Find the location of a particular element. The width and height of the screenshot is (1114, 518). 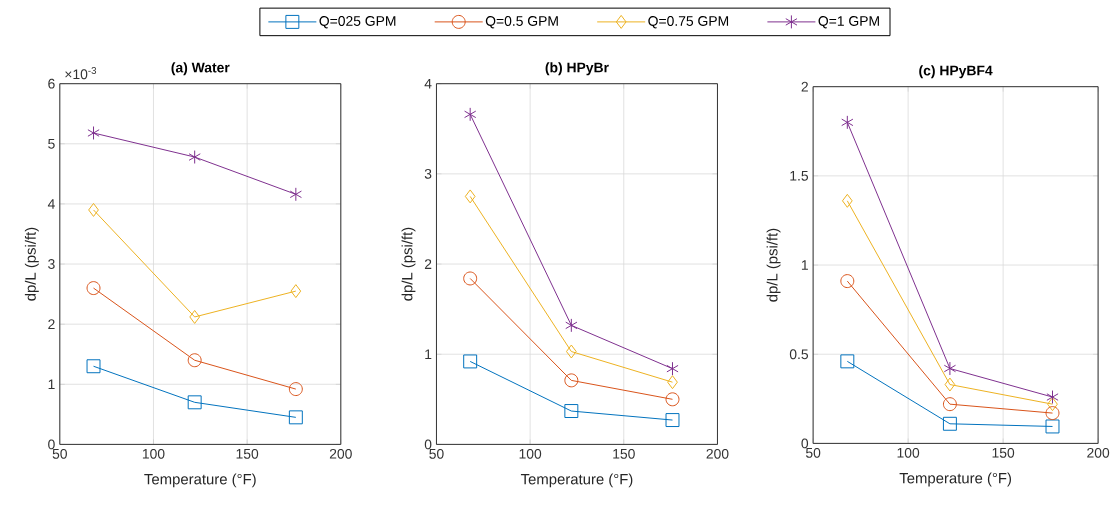

chart-title: (c) HPyBF4 is located at coordinates (956, 72).